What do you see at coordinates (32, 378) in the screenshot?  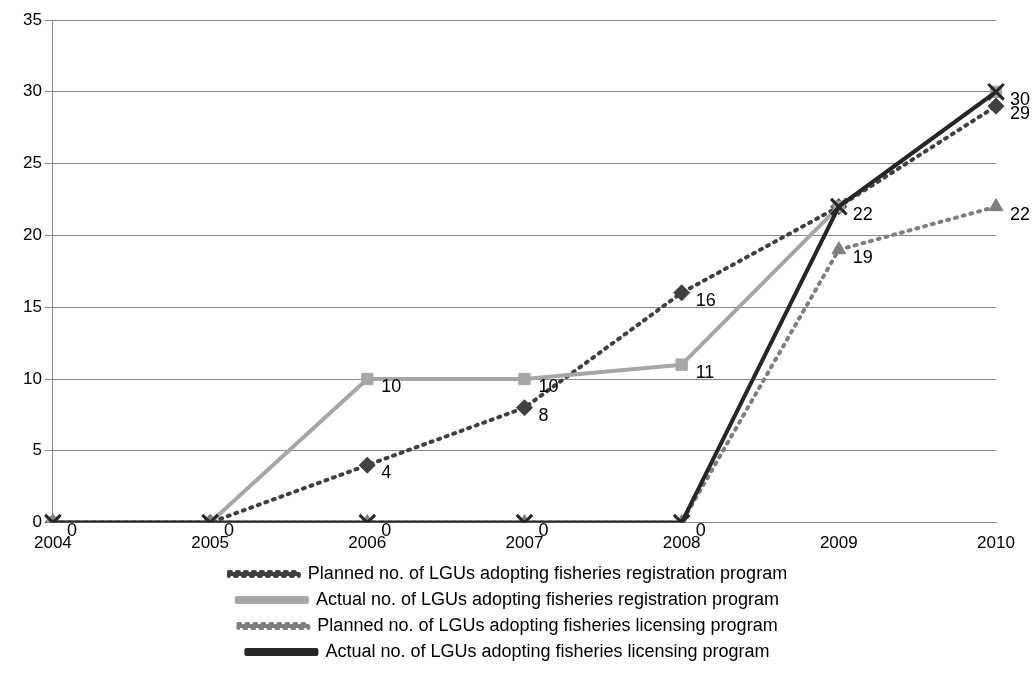 I see `y-tick-label: 10` at bounding box center [32, 378].